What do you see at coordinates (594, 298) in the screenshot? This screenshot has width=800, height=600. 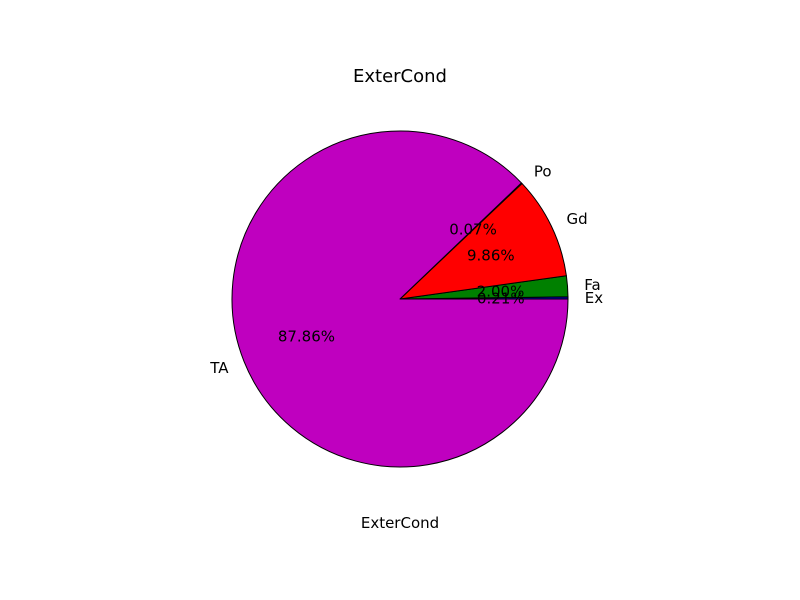 I see `slice-label-ex: Ex` at bounding box center [594, 298].